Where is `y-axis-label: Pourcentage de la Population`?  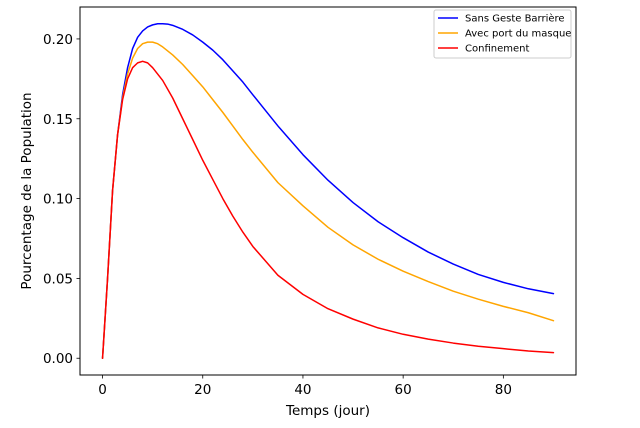 y-axis-label: Pourcentage de la Population is located at coordinates (27, 190).